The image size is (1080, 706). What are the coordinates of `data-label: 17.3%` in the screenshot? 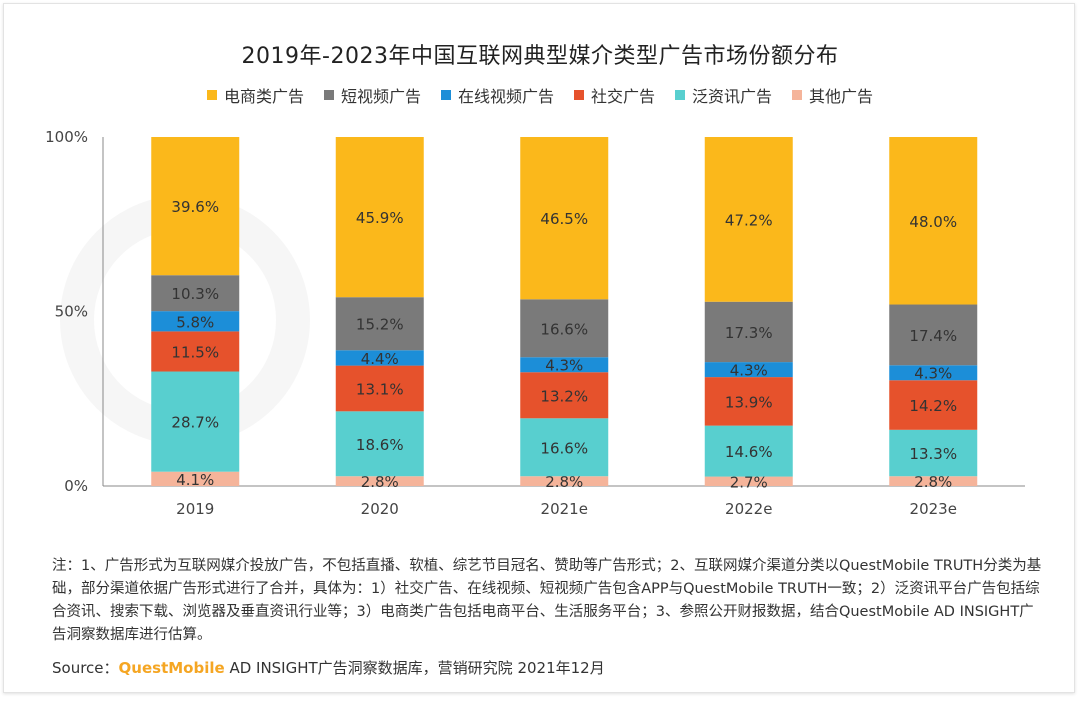 It's located at (749, 333).